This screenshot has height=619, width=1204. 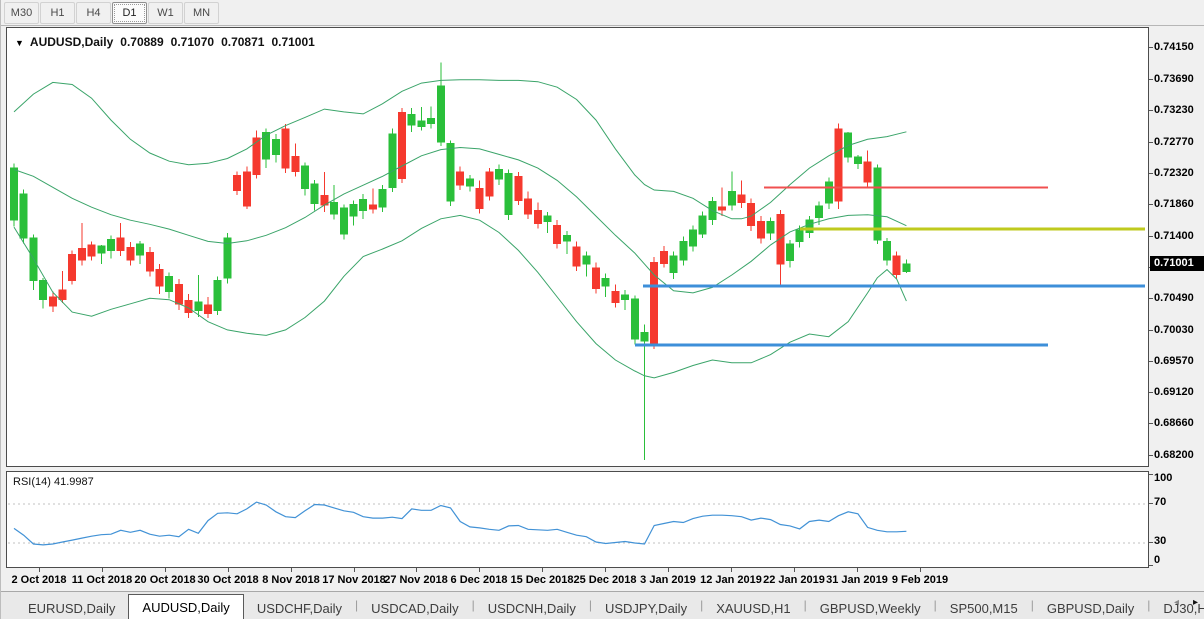 I want to click on chart-tab-usdchf-daily: USDCHF,Daily, so click(x=299, y=608).